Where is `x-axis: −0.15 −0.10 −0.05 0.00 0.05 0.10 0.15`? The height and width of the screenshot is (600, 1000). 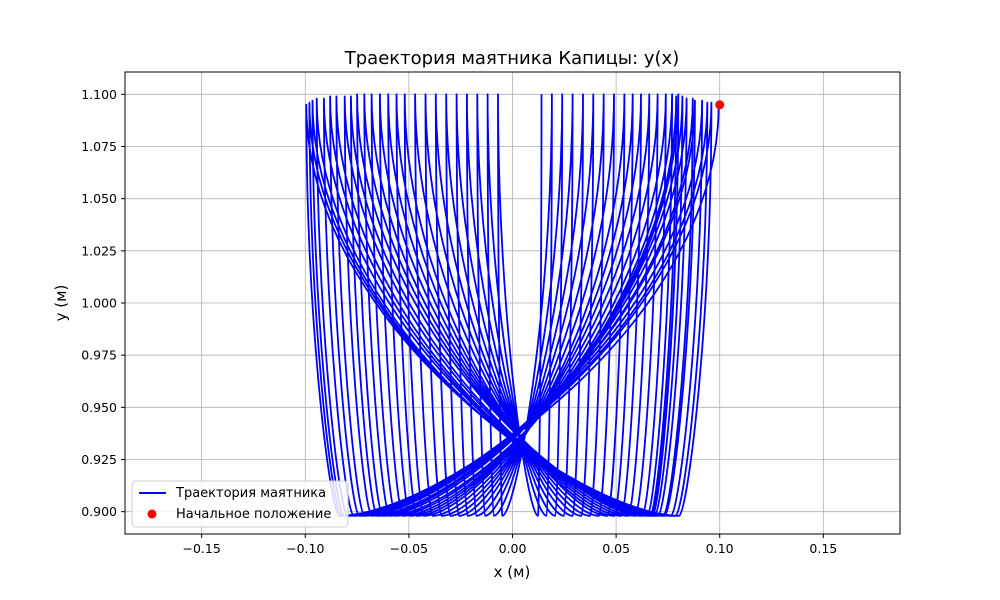
x-axis: −0.15 −0.10 −0.05 0.00 0.05 0.10 0.15 is located at coordinates (510, 545).